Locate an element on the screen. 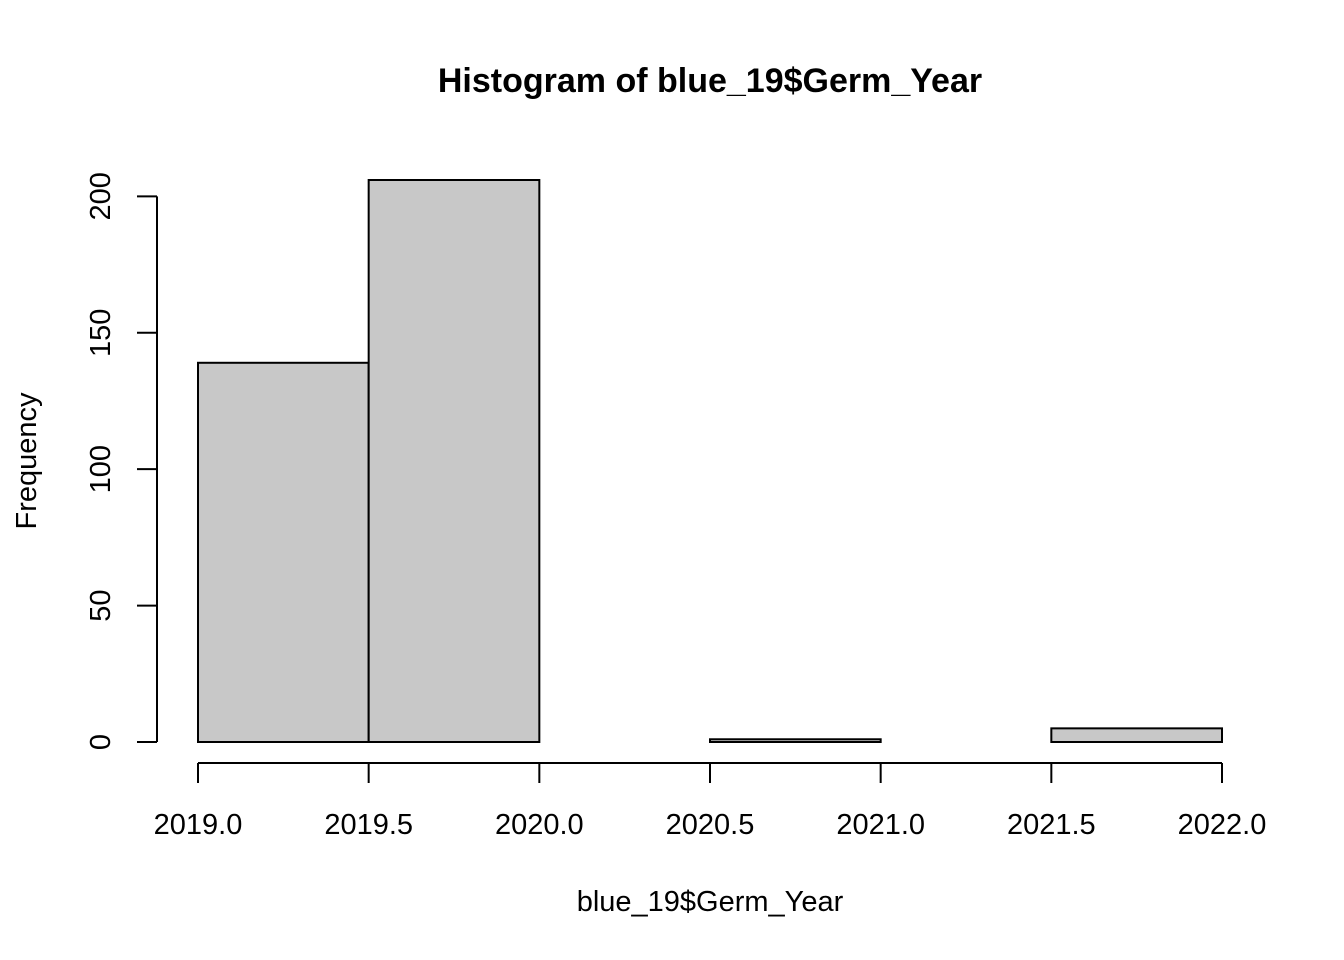 The height and width of the screenshot is (960, 1344). x-tick-label: 2020.5 is located at coordinates (710, 825).